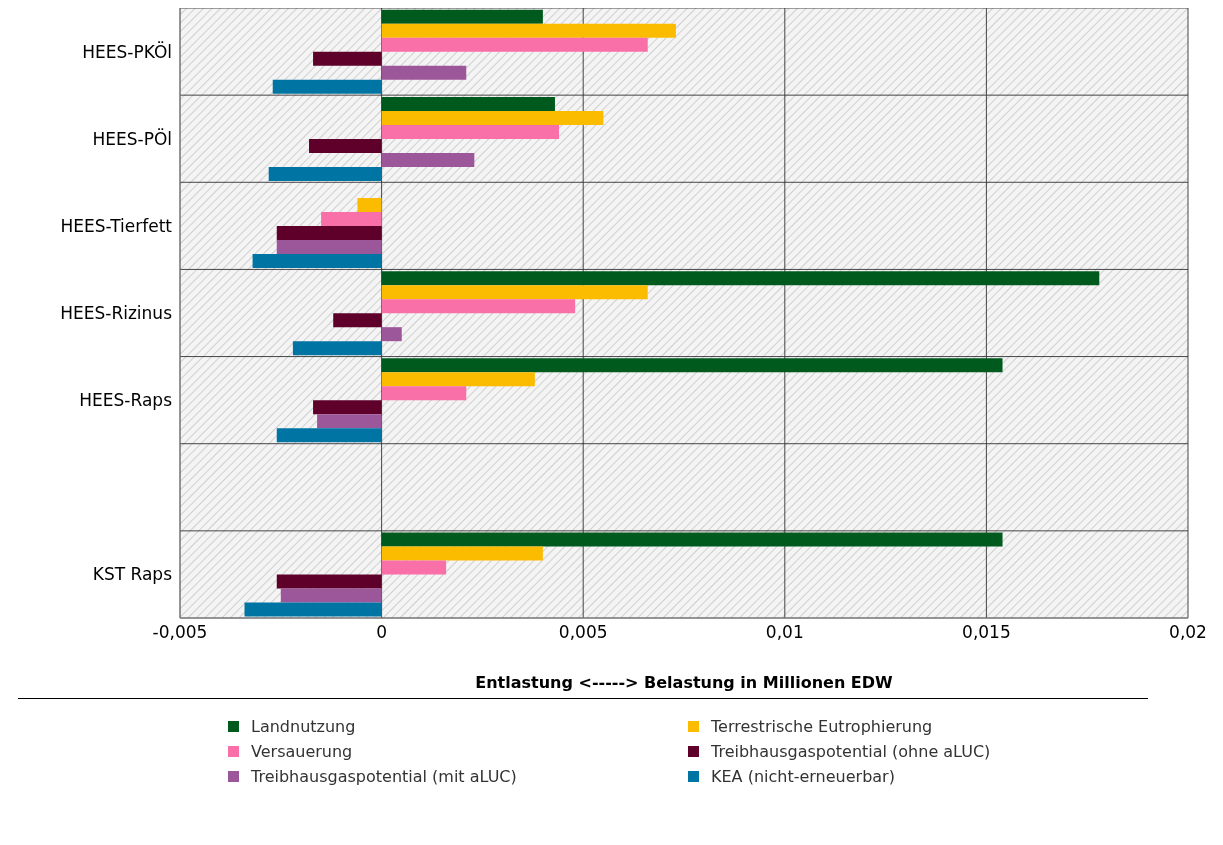 This screenshot has width=1223, height=845. What do you see at coordinates (132, 574) in the screenshot?
I see `y-tick-label: KST Raps` at bounding box center [132, 574].